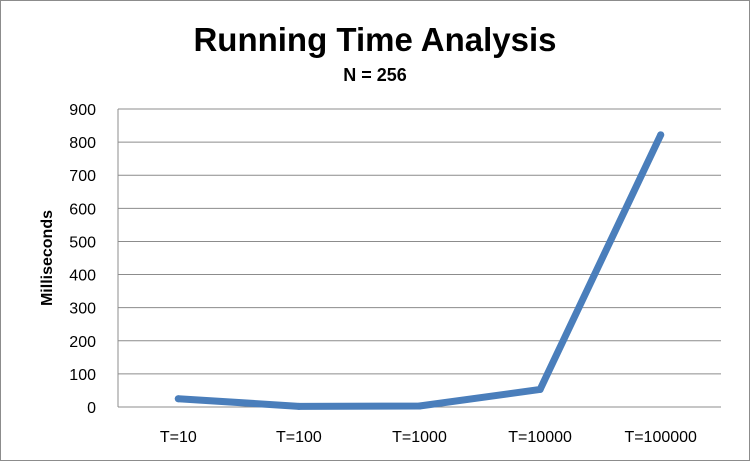 Image resolution: width=750 pixels, height=461 pixels. I want to click on y-tick-label: 600, so click(82, 209).